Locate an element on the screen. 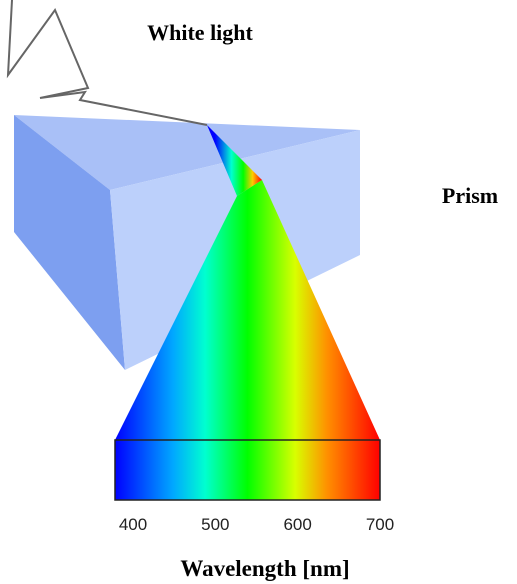 This screenshot has height=584, width=517. prism-top is located at coordinates (187, 152).